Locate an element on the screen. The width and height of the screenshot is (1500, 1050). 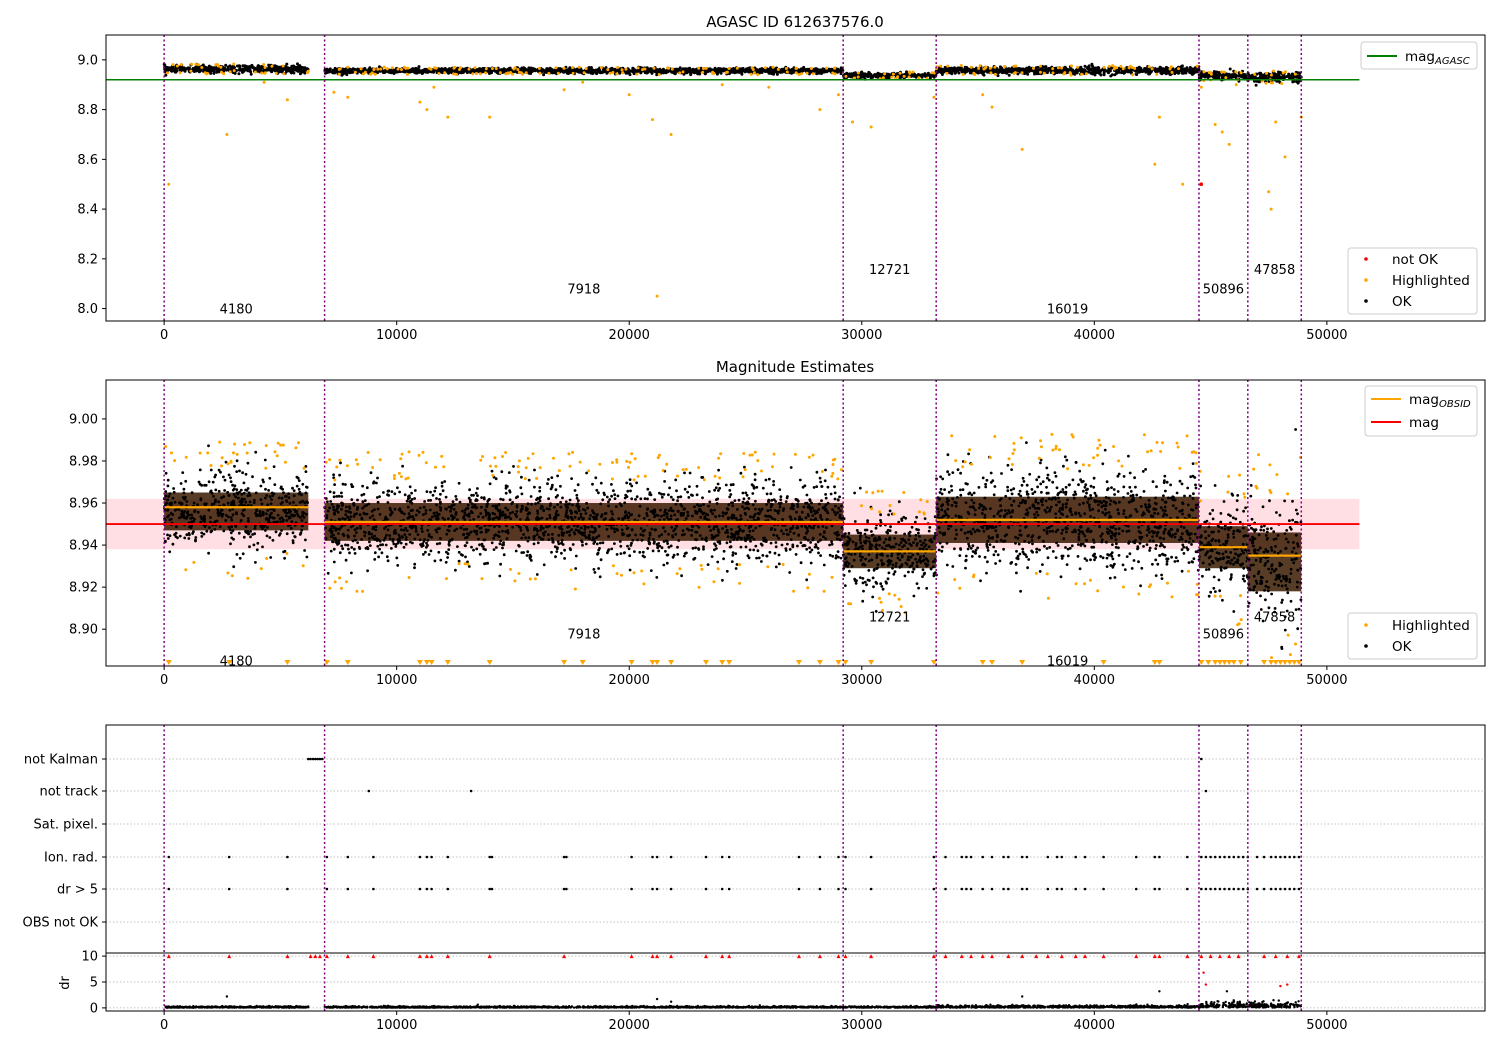
panel1-title: AGASC ID 612637576.0 is located at coordinates (795, 22).